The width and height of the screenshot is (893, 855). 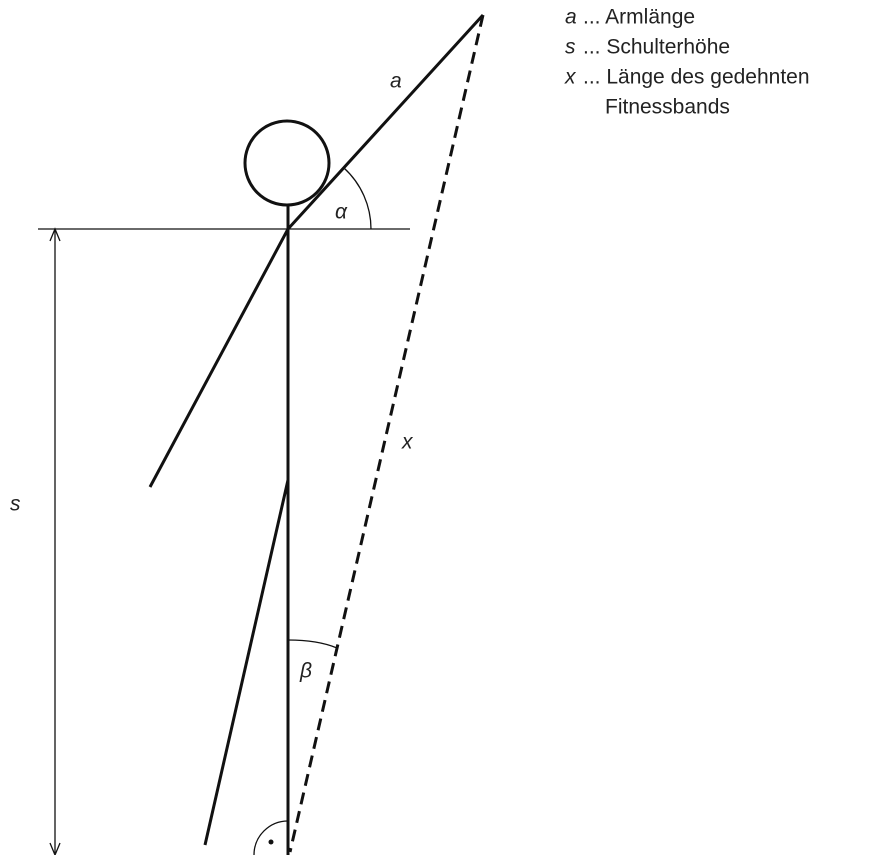 What do you see at coordinates (341, 212) in the screenshot?
I see `label-alpha: α` at bounding box center [341, 212].